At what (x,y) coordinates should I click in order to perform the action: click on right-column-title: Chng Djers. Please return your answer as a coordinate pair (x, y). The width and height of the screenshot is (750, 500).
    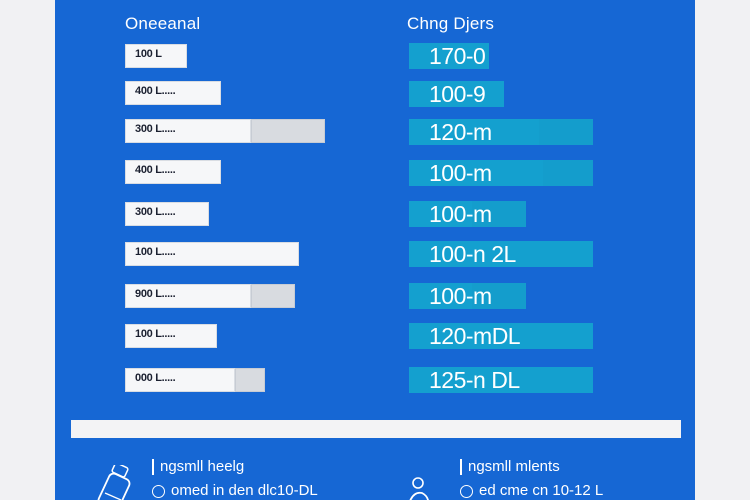
    Looking at the image, I should click on (451, 23).